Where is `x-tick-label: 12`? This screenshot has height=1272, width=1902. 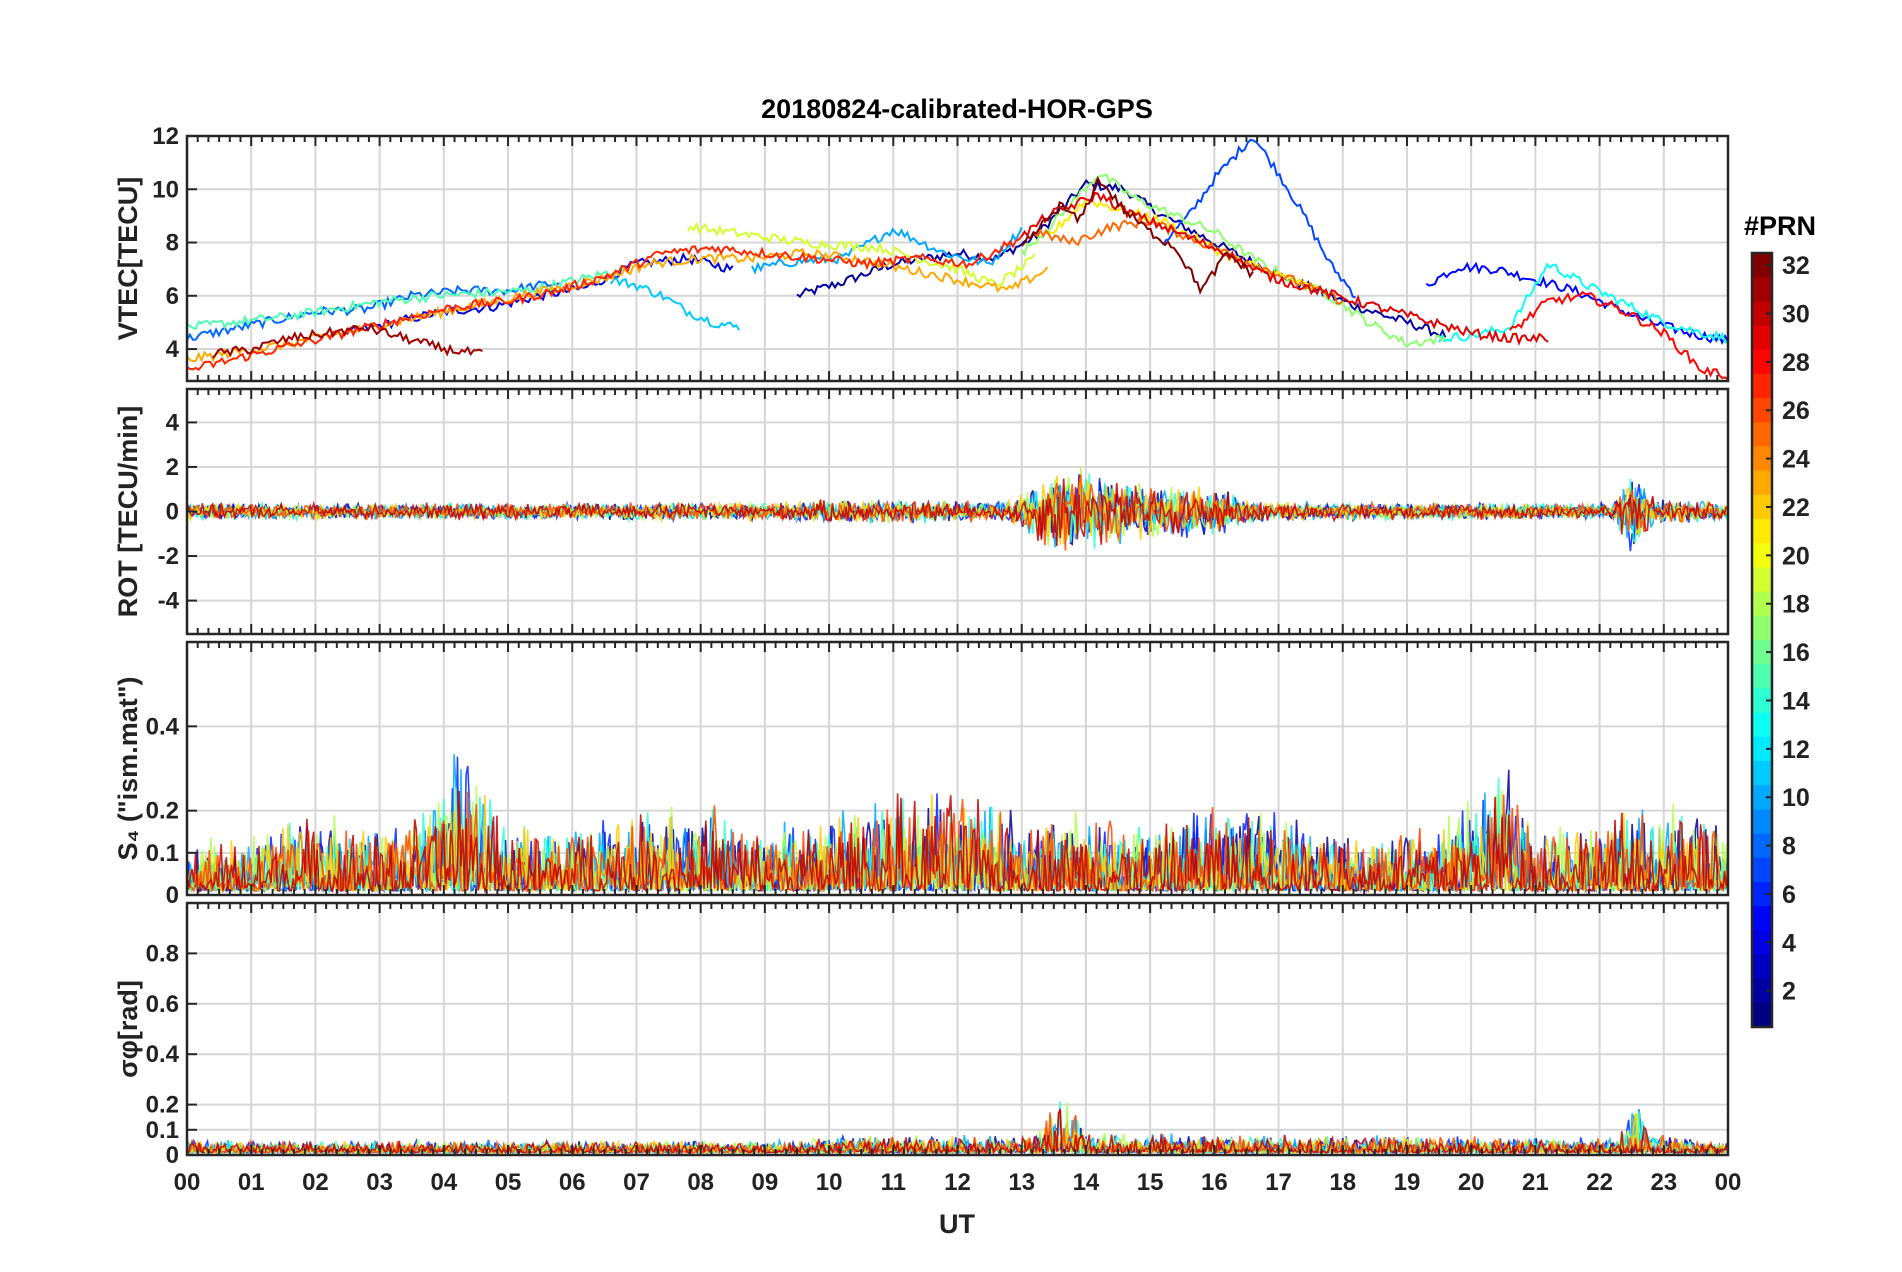 x-tick-label: 12 is located at coordinates (957, 1182).